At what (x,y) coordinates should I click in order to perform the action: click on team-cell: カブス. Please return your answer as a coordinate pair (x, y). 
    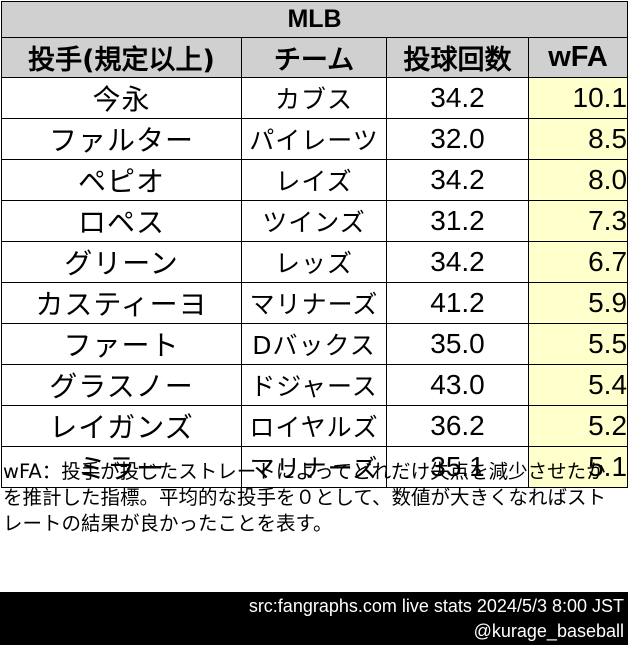
    Looking at the image, I should click on (314, 98).